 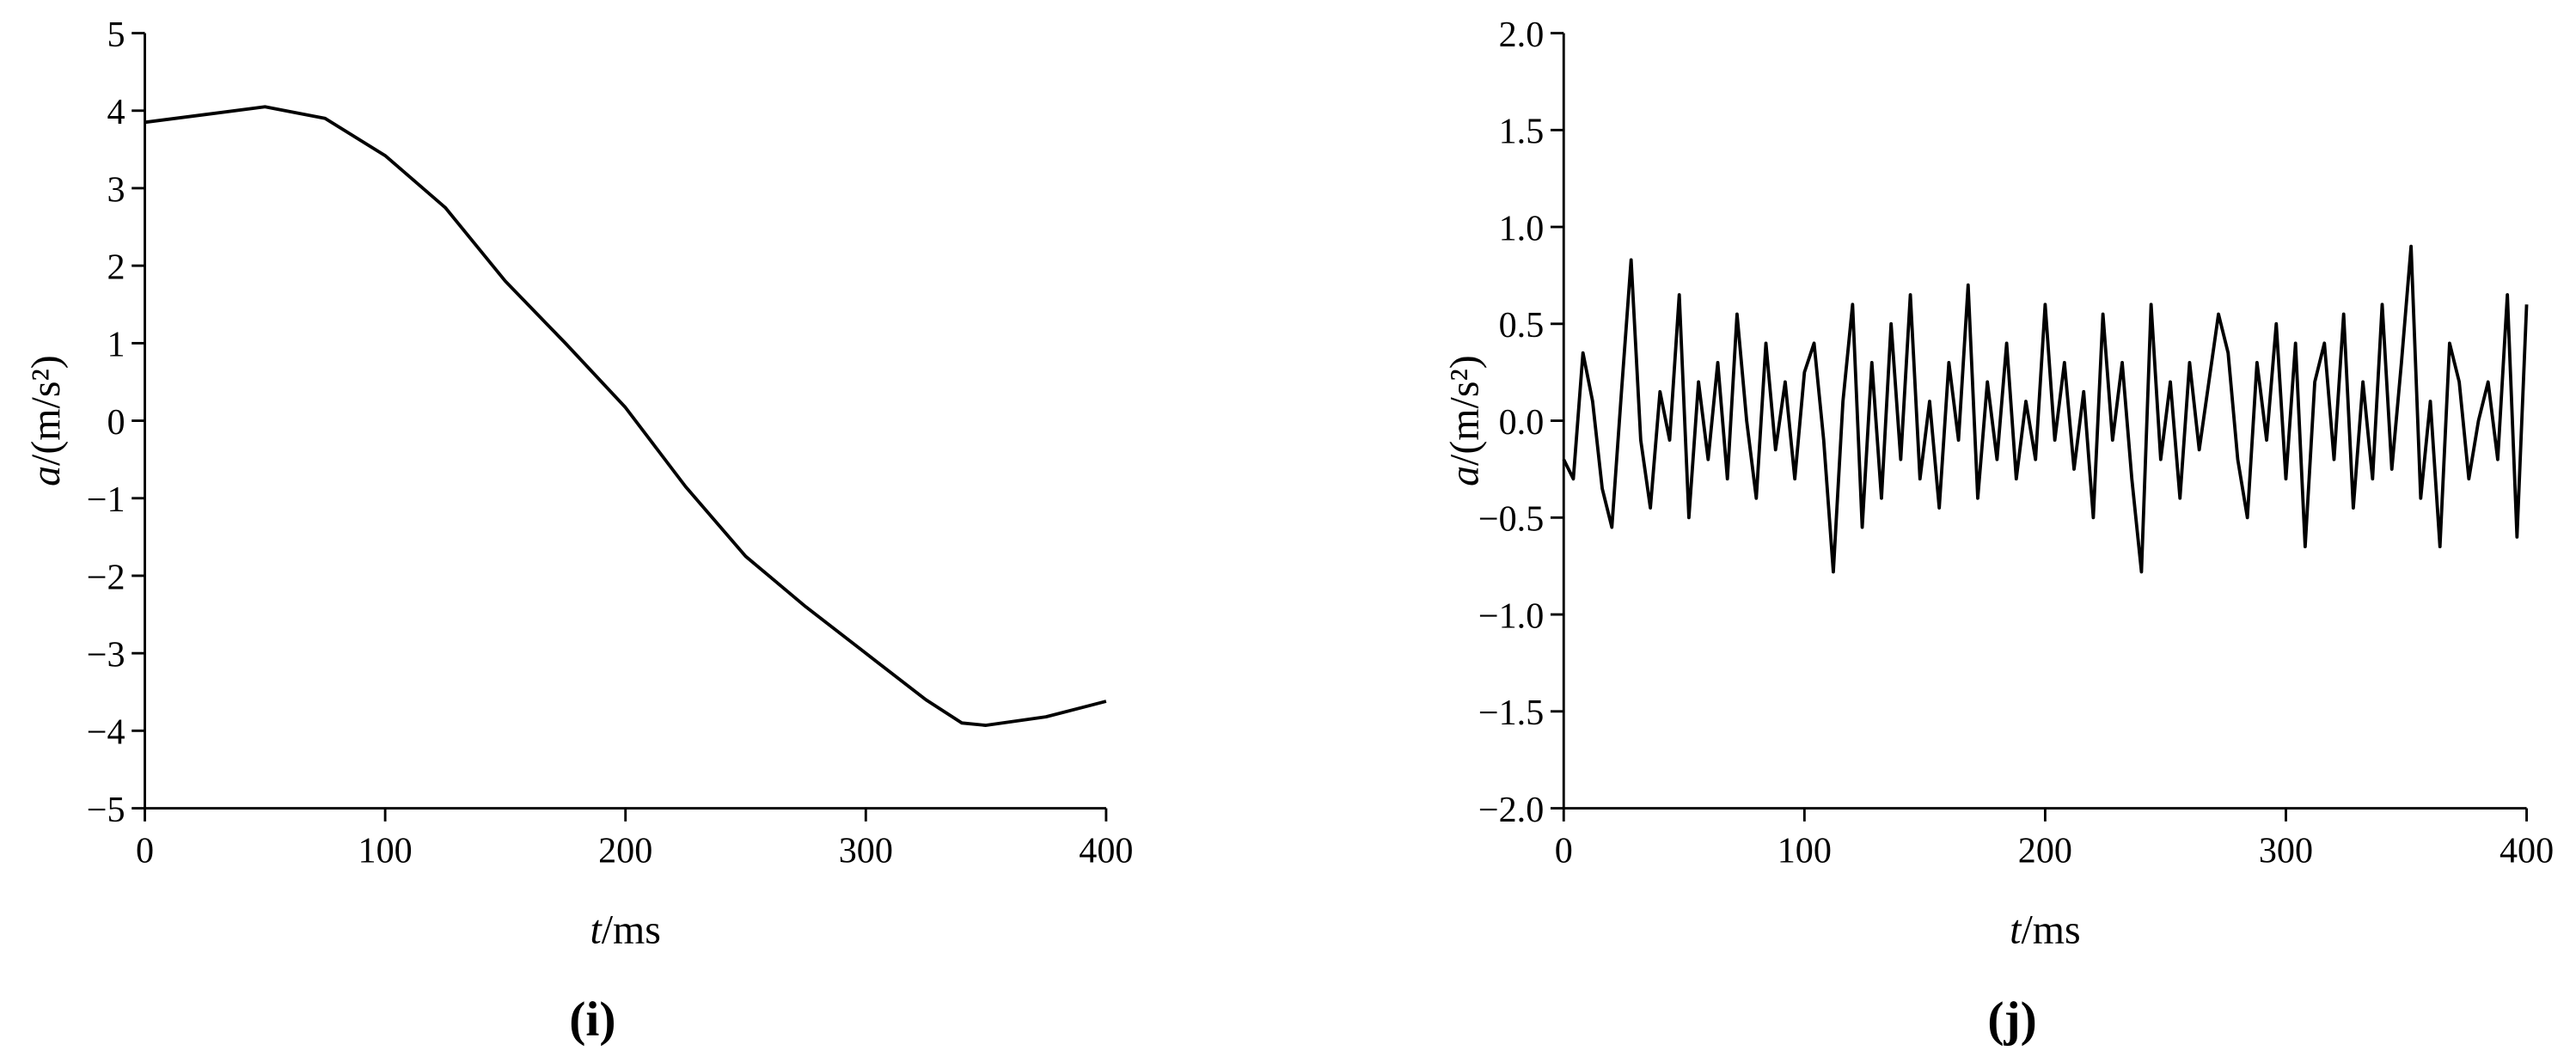 What do you see at coordinates (592, 1020) in the screenshot?
I see `panel-label: (i)` at bounding box center [592, 1020].